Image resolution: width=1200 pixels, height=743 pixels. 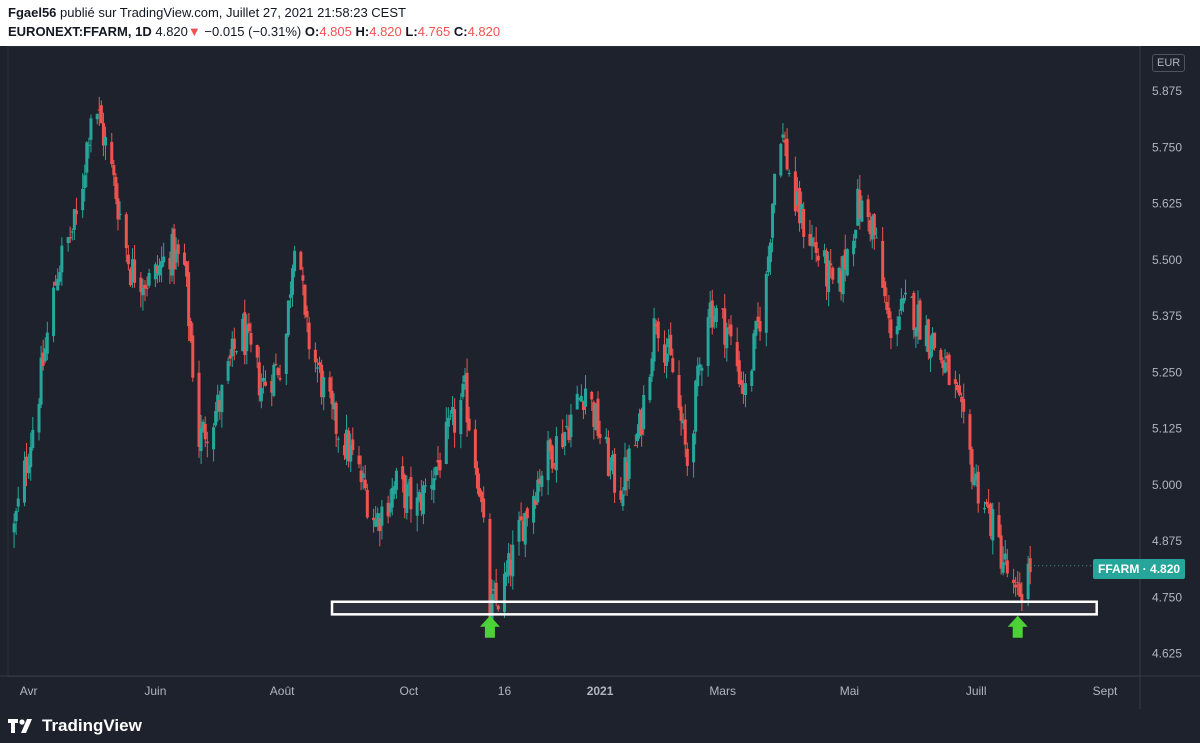 What do you see at coordinates (80, 31) in the screenshot?
I see `symbol-label: EURONEXT:FFARM, 1D` at bounding box center [80, 31].